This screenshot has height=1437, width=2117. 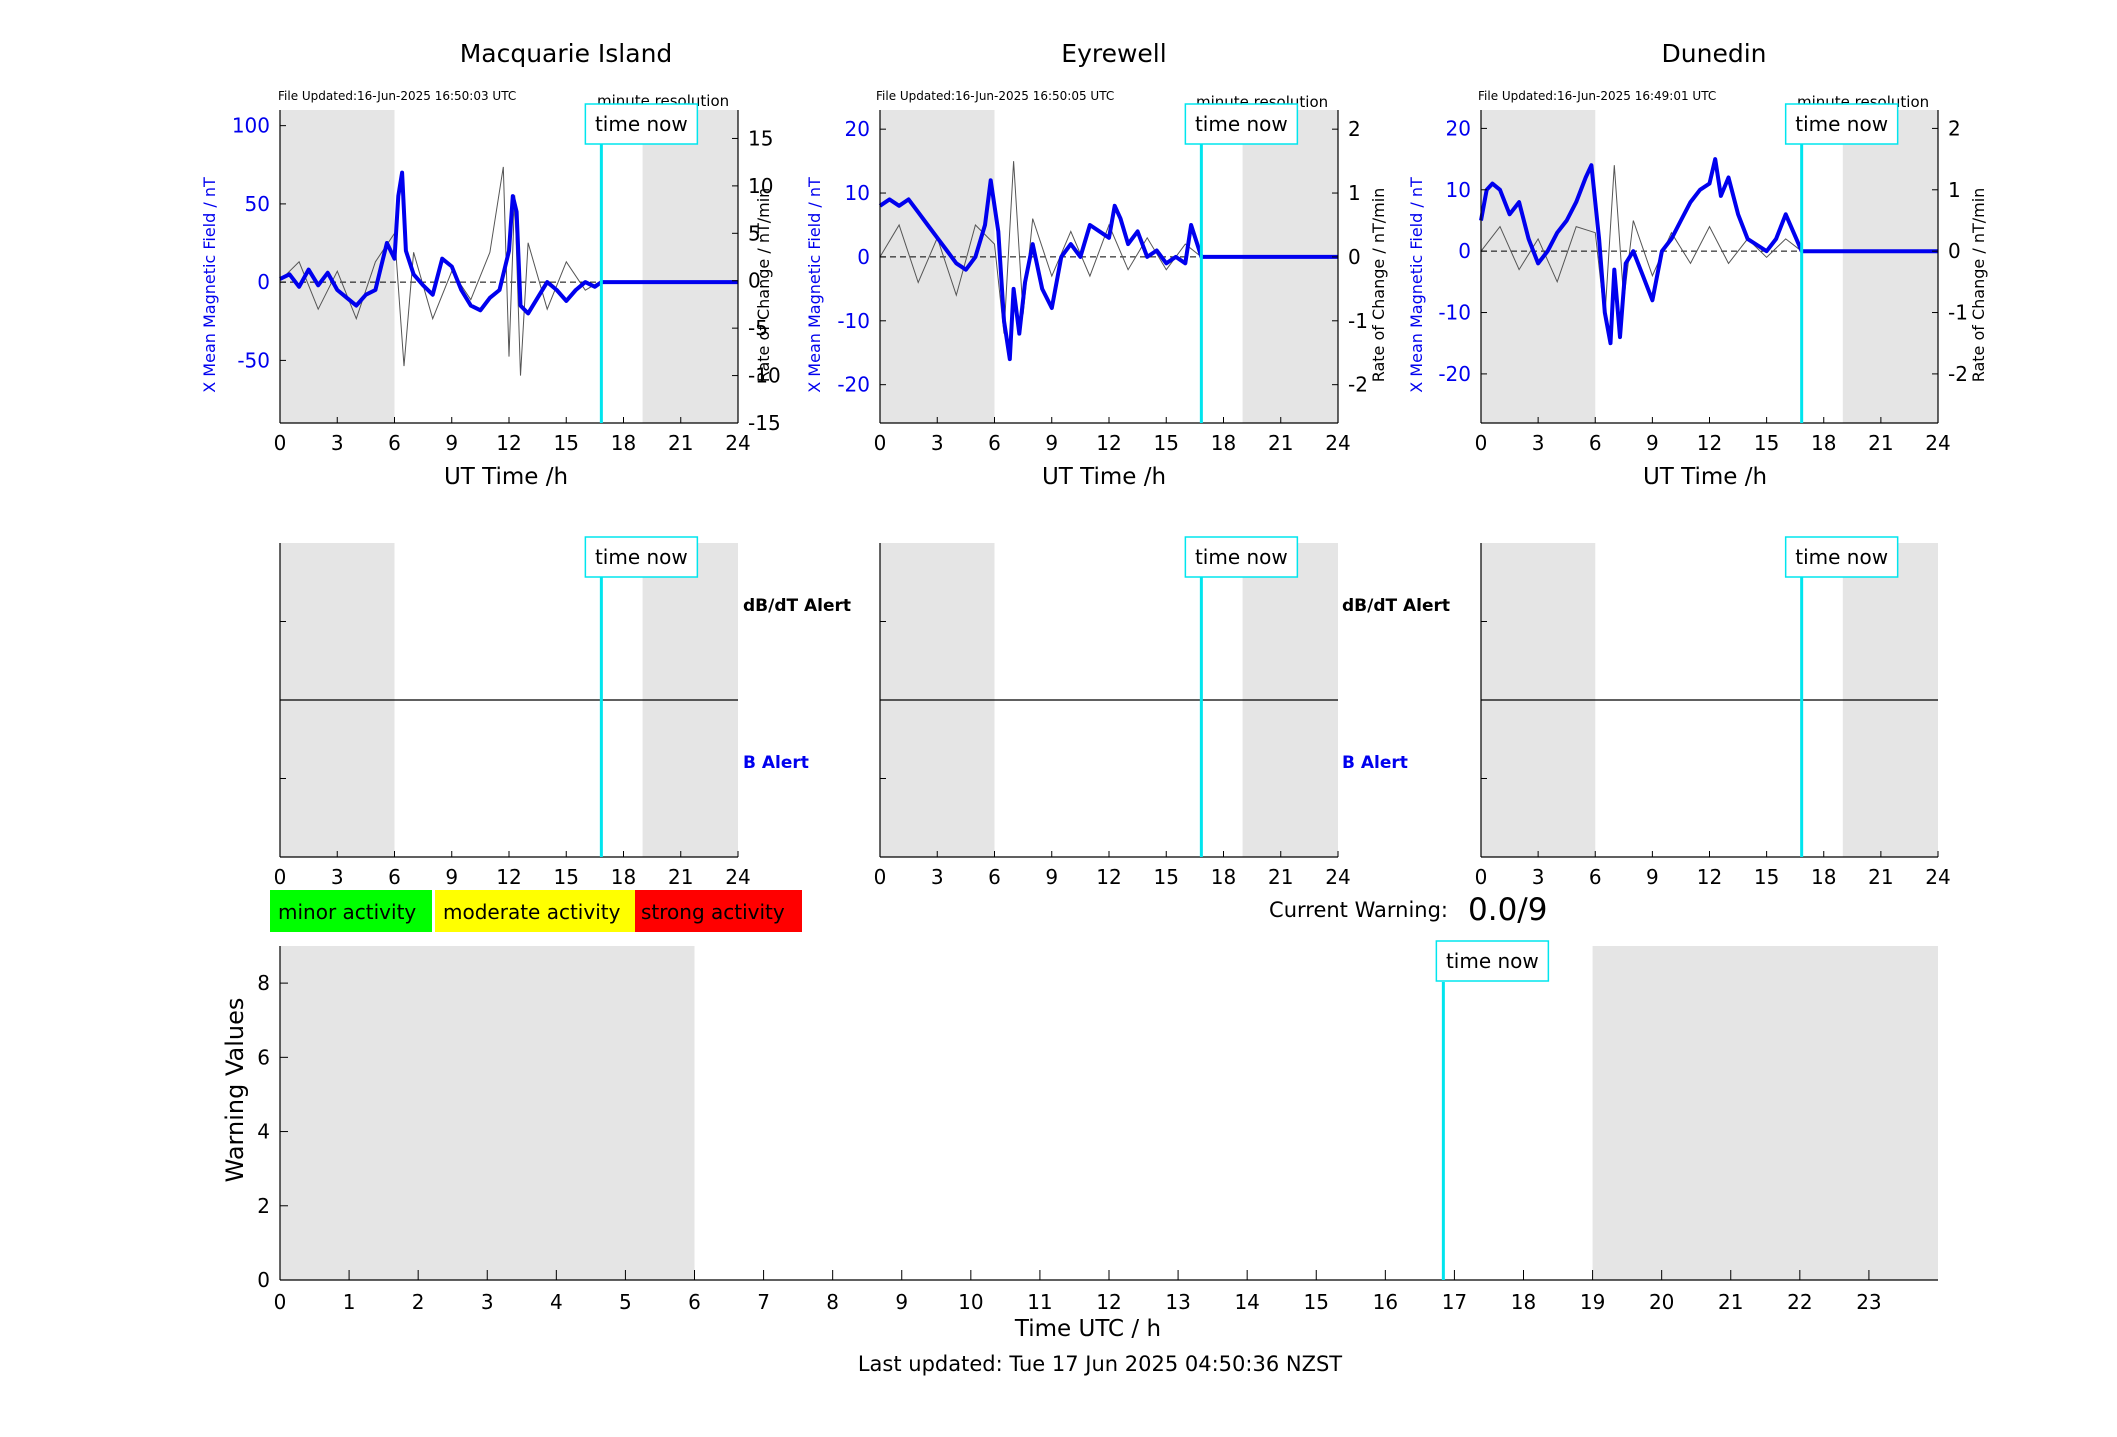 I want to click on legend-strong-label: strong activity, so click(x=713, y=912).